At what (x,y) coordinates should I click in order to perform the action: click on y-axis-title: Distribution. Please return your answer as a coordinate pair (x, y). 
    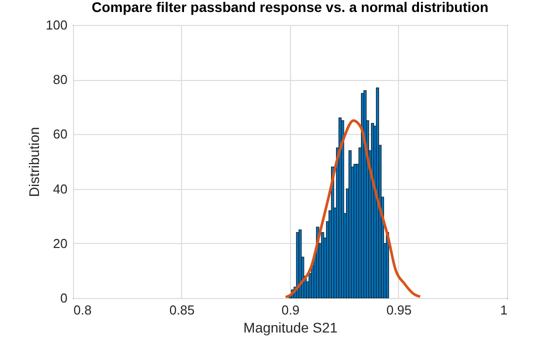
    Looking at the image, I should click on (34, 162).